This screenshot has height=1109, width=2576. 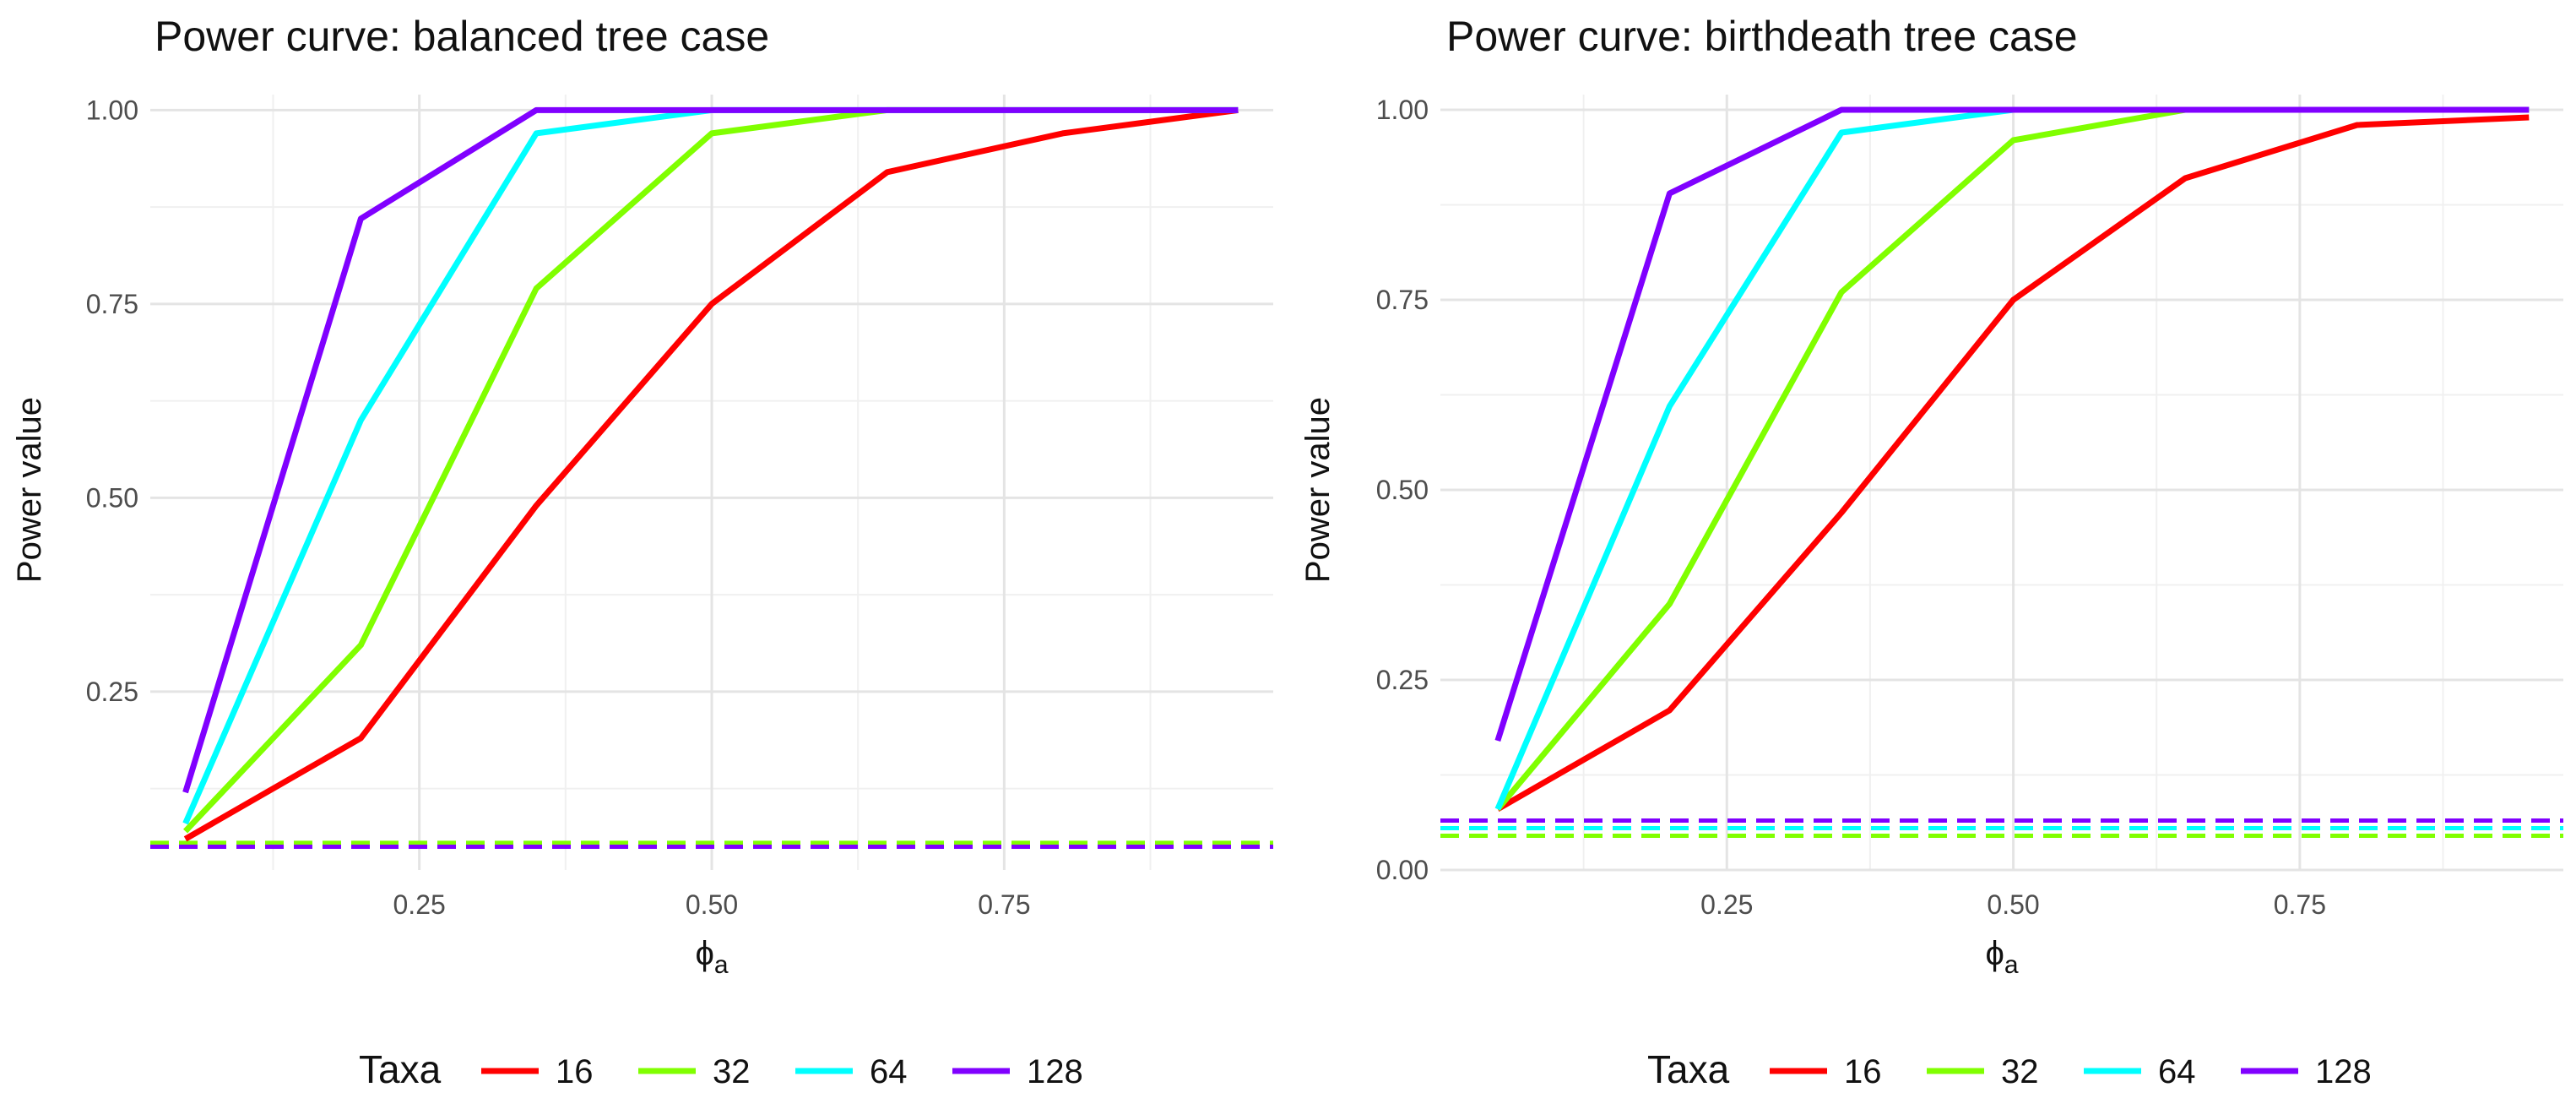 I want to click on chart-title: Power curve: birthdeath tree case, so click(x=1762, y=36).